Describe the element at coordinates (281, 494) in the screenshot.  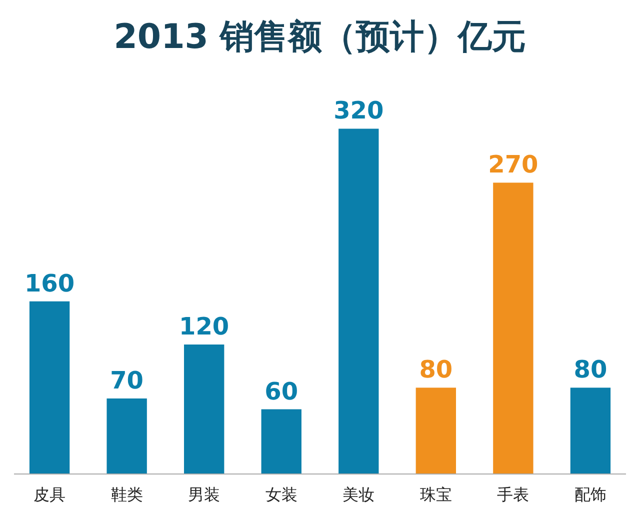
I see `x-tick-label: 女装` at that location.